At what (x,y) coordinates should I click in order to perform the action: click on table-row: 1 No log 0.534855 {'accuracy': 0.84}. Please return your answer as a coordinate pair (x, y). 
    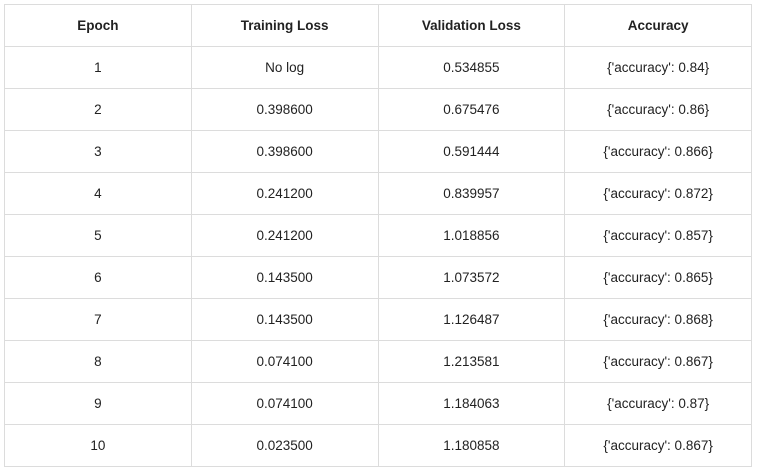
    Looking at the image, I should click on (378, 67).